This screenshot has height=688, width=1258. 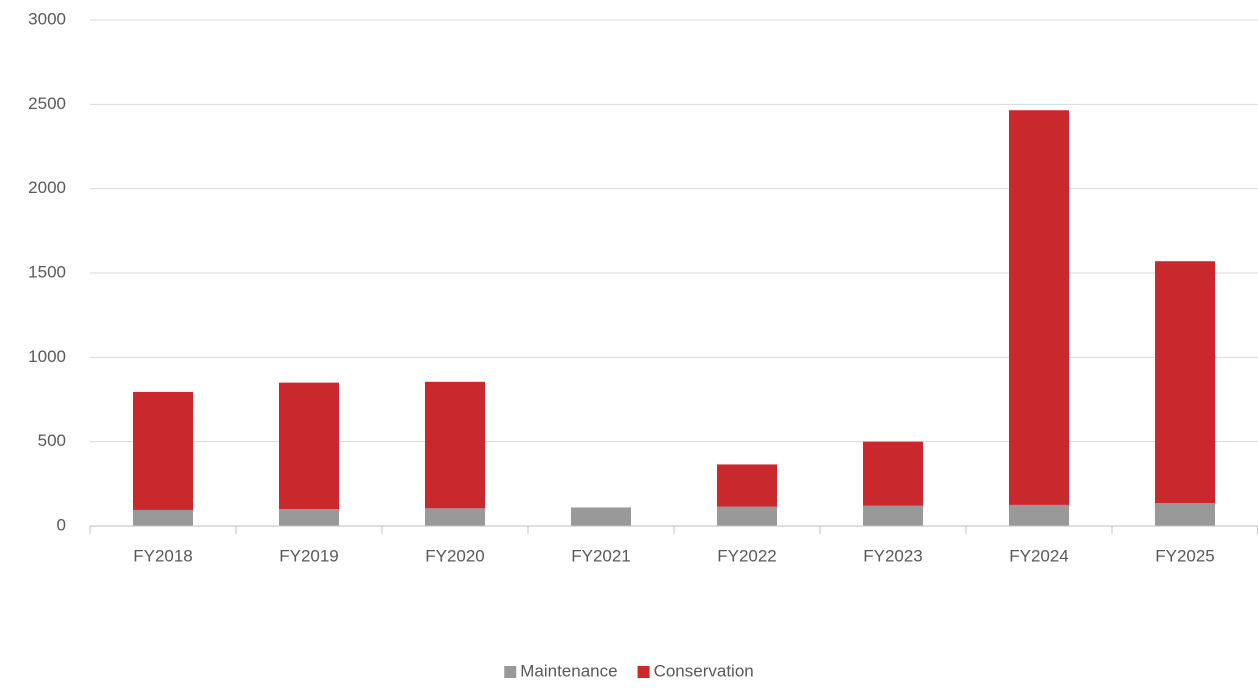 What do you see at coordinates (52, 440) in the screenshot?
I see `y-tick-label: 500` at bounding box center [52, 440].